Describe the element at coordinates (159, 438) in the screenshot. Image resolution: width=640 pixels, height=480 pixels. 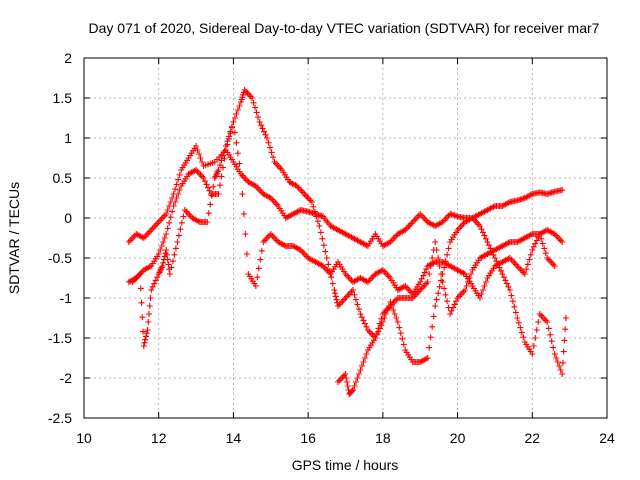
I see `x-tick-label: 12` at that location.